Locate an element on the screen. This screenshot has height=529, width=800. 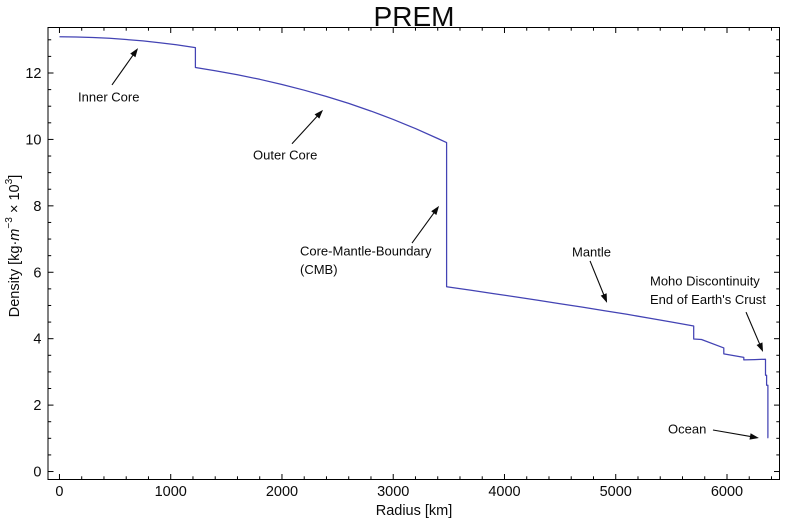
annotation-core-mantle-boundary: Core-Mantle-Boundary (CMB) is located at coordinates (370, 241).